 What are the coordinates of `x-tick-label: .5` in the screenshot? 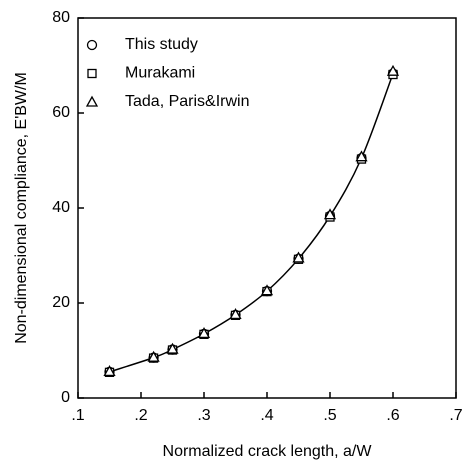 It's located at (329, 415).